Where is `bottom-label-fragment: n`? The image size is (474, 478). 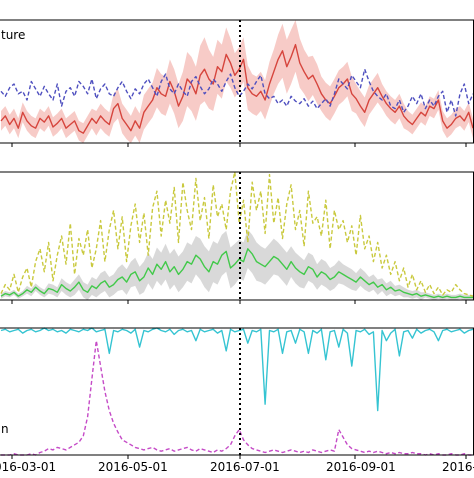 bottom-label-fragment: n is located at coordinates (5, 429).